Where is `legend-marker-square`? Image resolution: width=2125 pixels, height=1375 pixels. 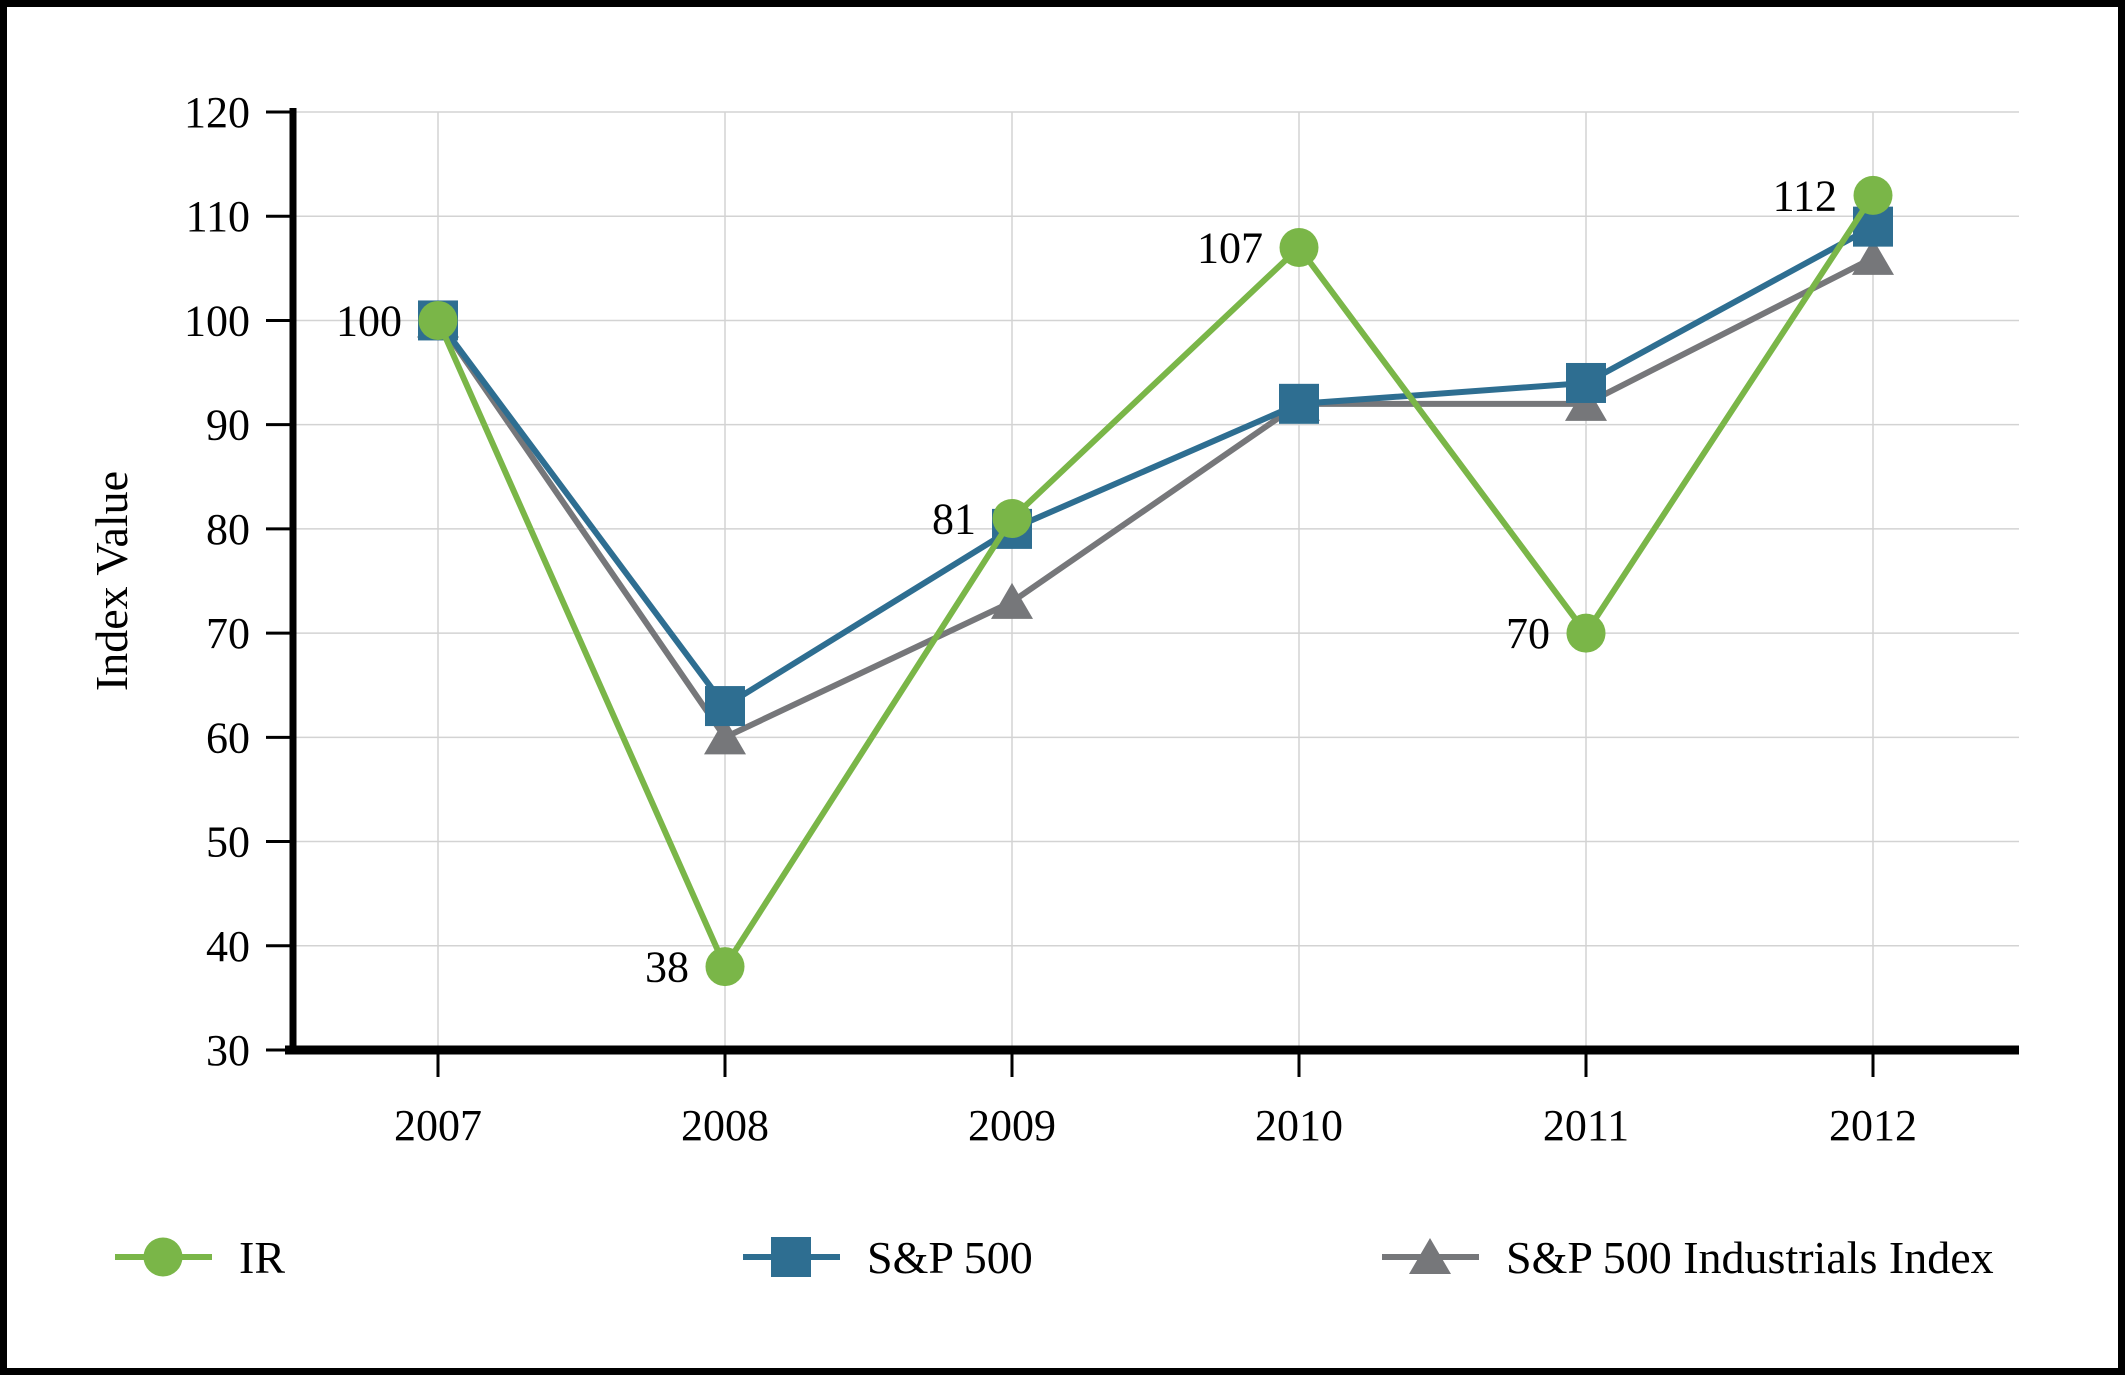
legend-marker-square is located at coordinates (791, 1257).